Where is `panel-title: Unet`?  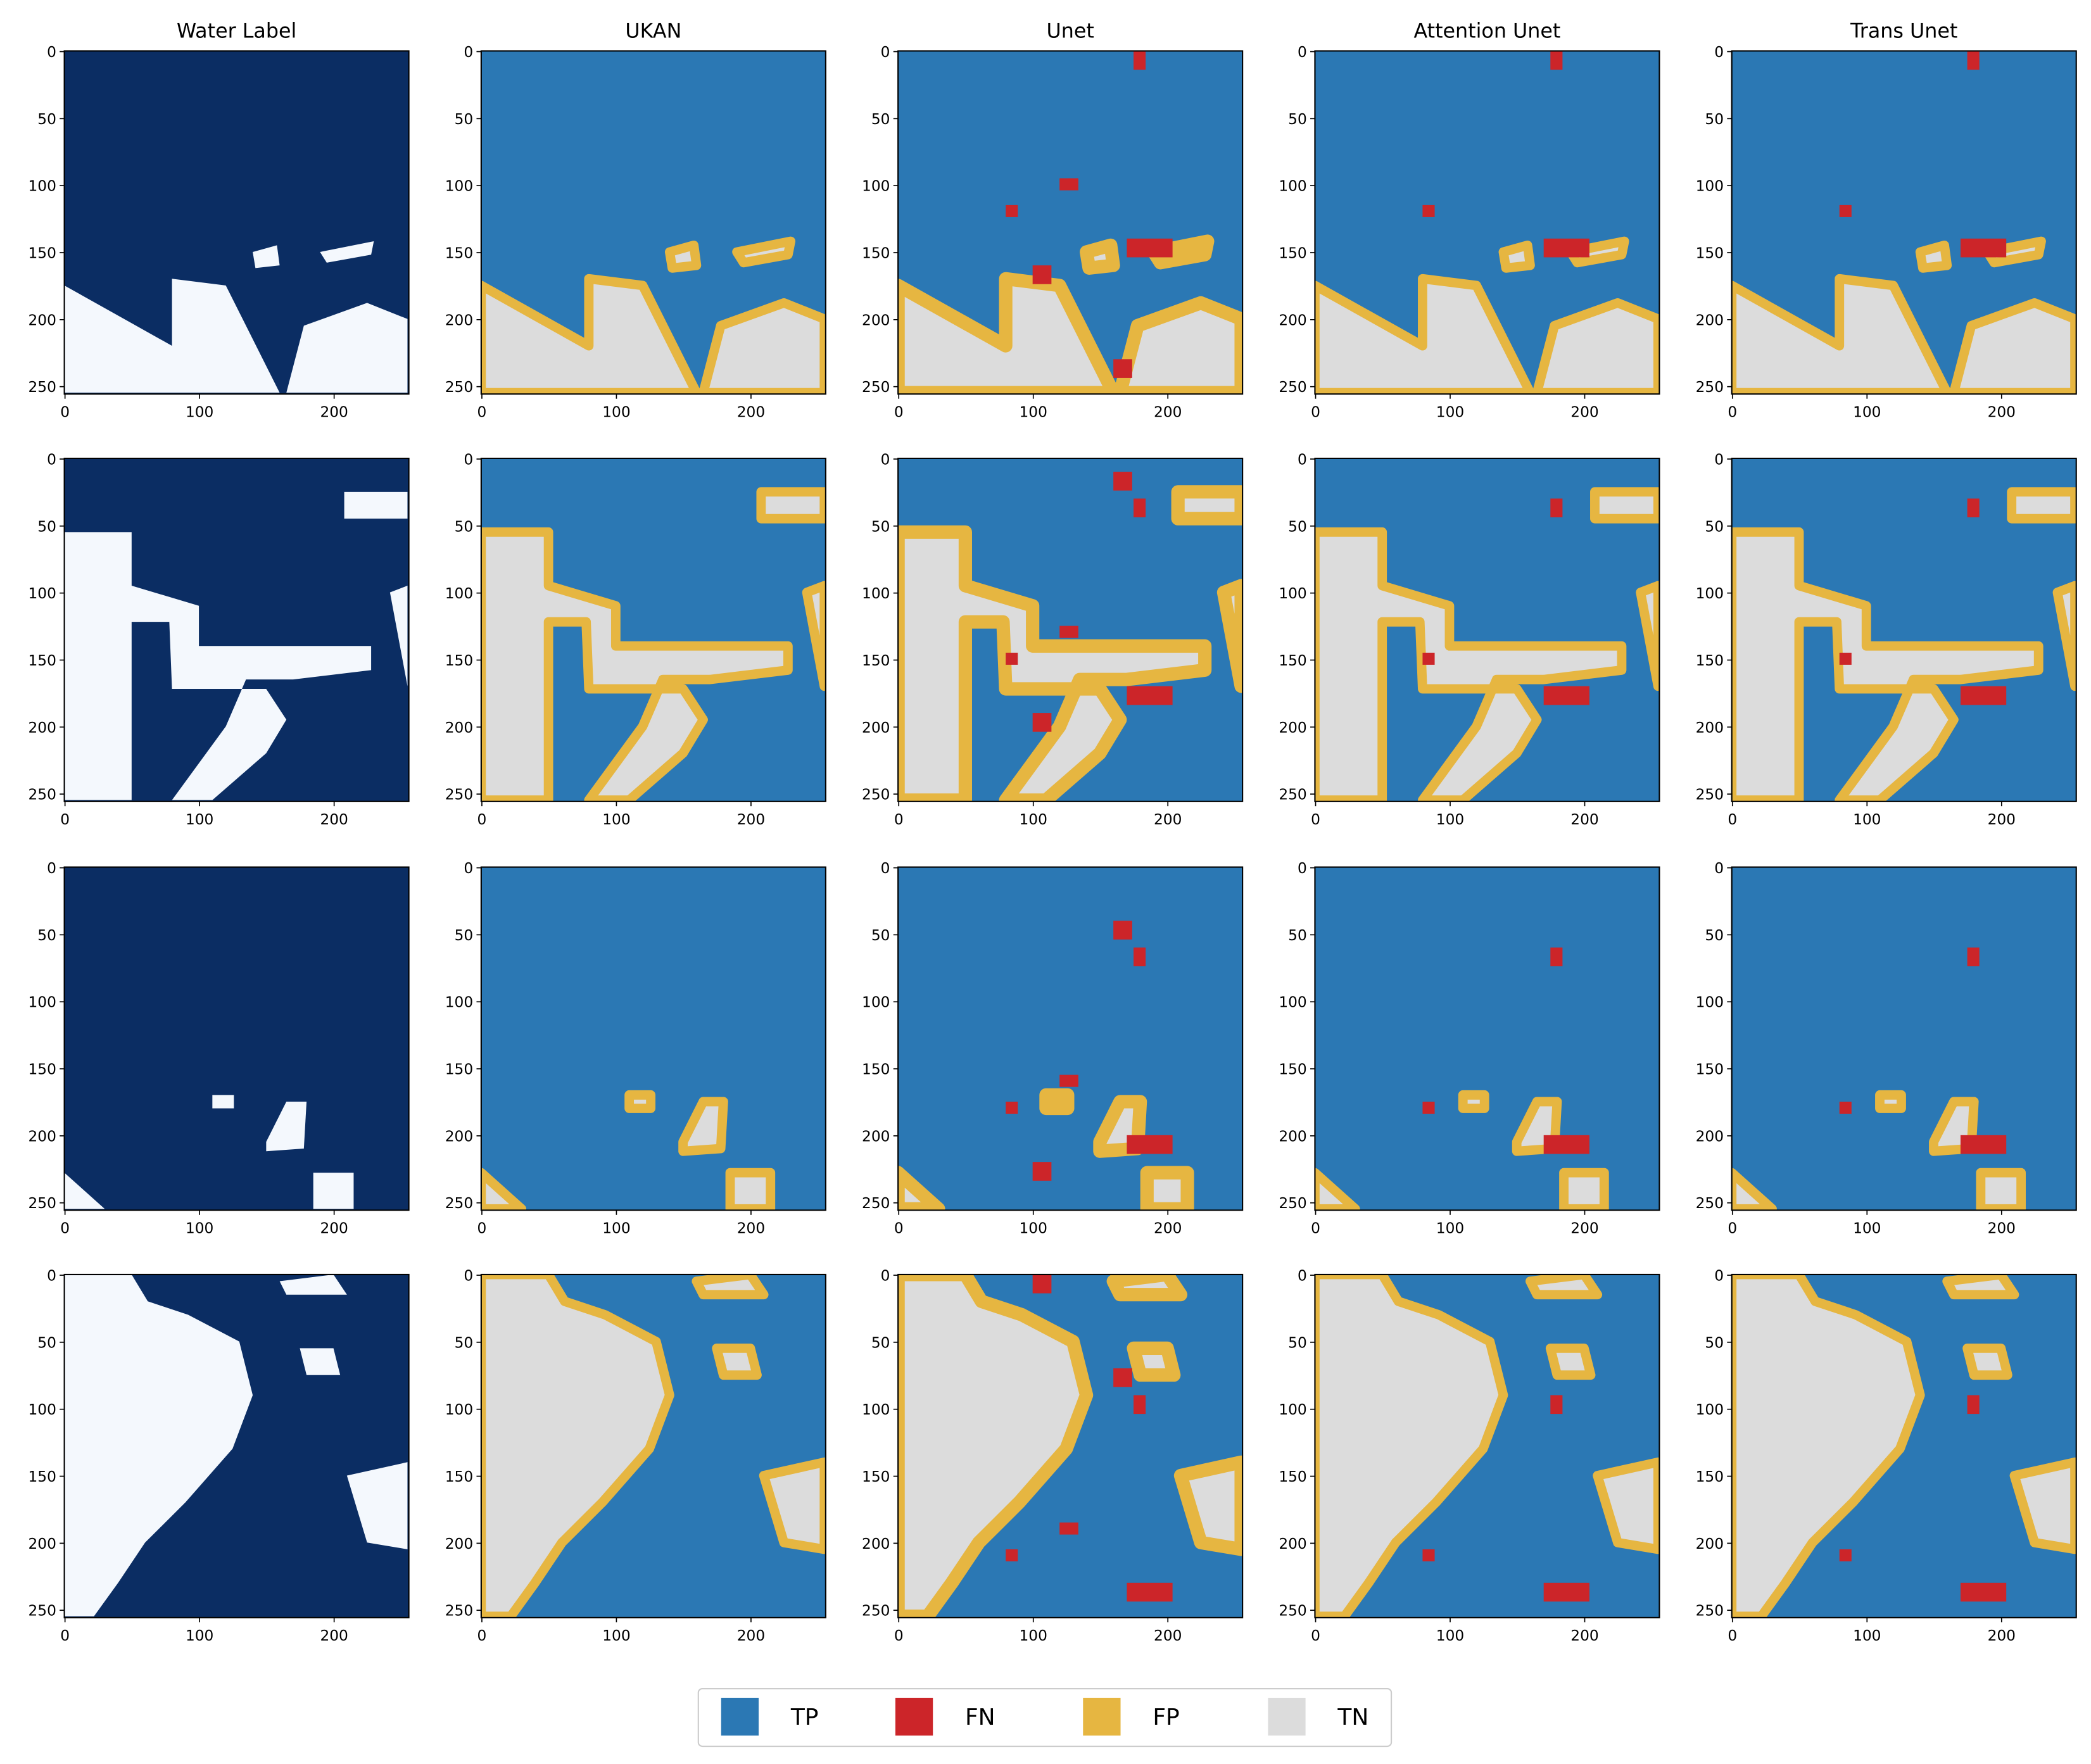 panel-title: Unet is located at coordinates (1070, 31).